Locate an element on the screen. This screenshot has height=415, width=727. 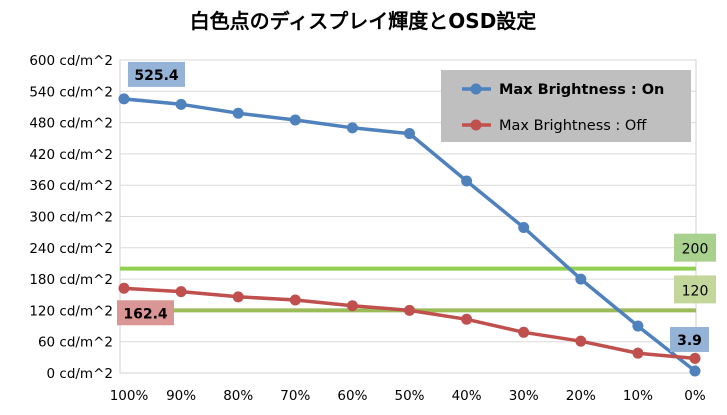
x-tick-label: 60% is located at coordinates (352, 396).